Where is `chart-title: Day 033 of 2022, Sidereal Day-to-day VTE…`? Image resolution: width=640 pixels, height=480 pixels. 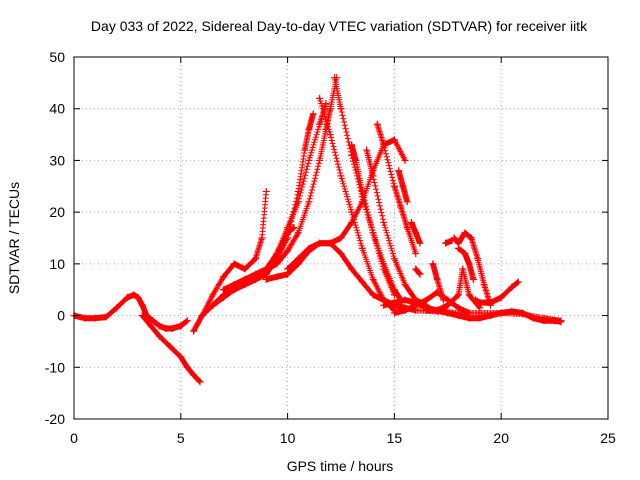
chart-title: Day 033 of 2022, Sidereal Day-to-day VTE… is located at coordinates (339, 26).